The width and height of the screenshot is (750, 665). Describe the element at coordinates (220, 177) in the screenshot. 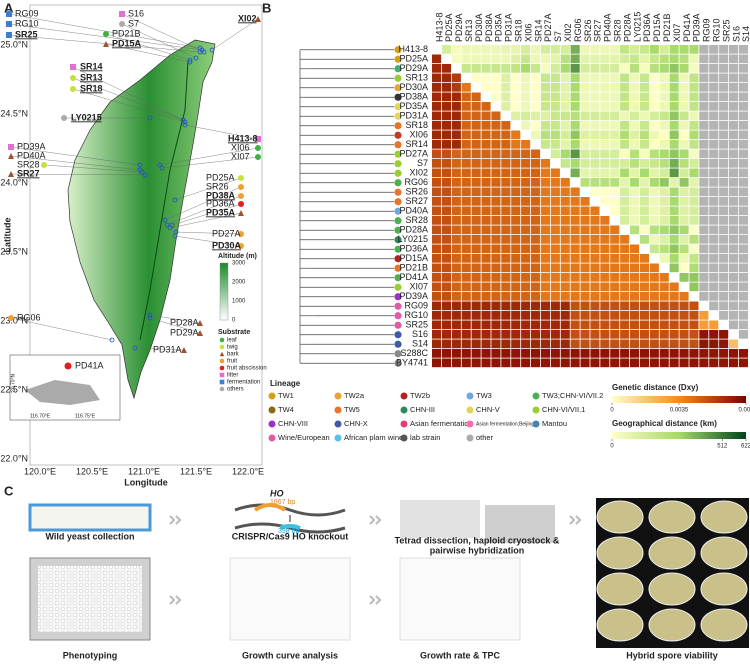

I see `strain-label: PD25A` at that location.